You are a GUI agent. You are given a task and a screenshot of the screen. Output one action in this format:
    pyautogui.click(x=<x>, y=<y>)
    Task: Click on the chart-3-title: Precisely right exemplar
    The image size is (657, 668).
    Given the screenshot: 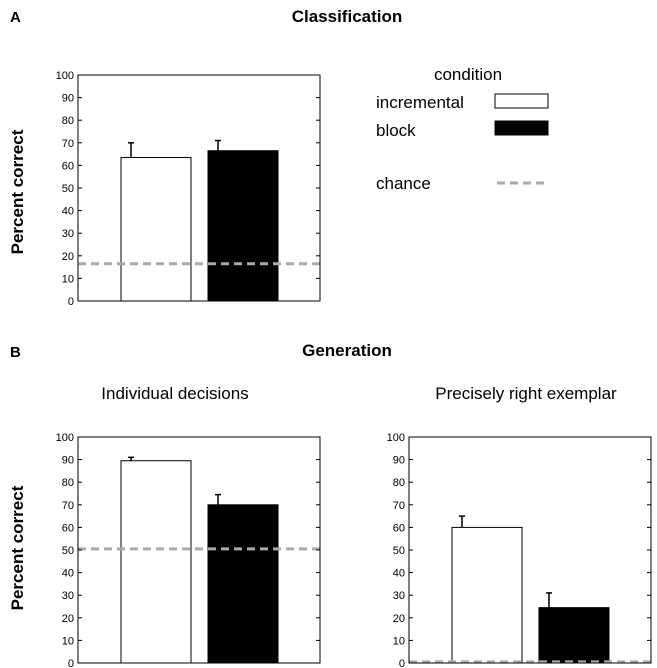 What is the action you would take?
    pyautogui.click(x=526, y=393)
    